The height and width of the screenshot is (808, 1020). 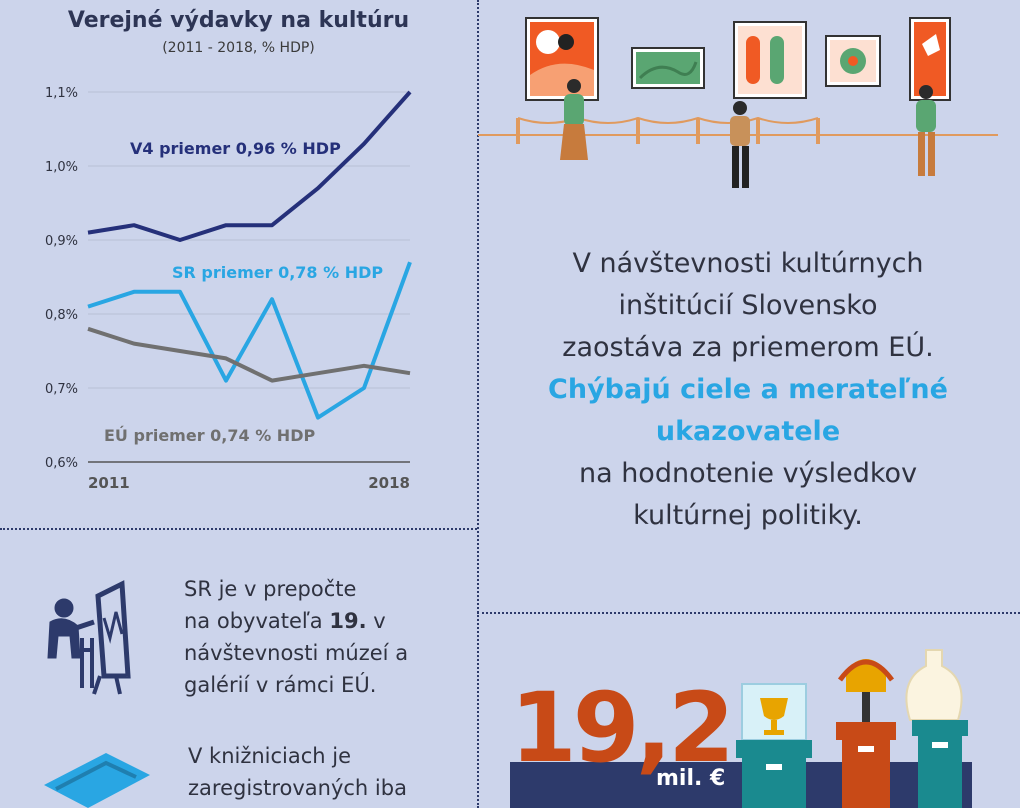 What do you see at coordinates (238, 48) in the screenshot?
I see `chart-subtitle: (2011 - 2018, % HDP)` at bounding box center [238, 48].